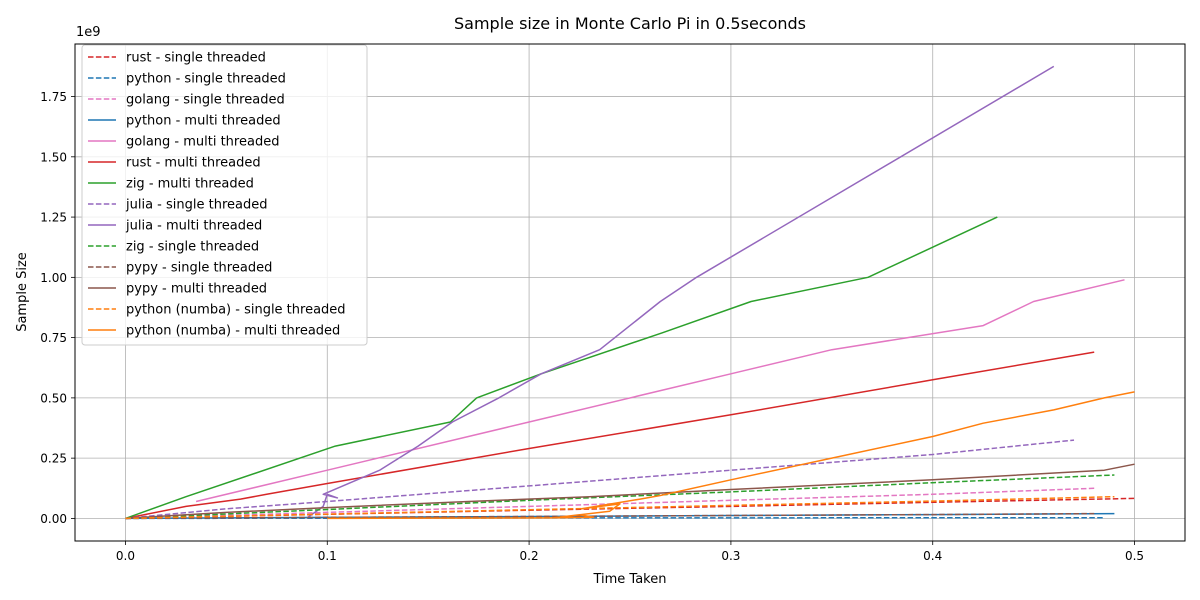 Image resolution: width=1200 pixels, height=600 pixels. I want to click on y-tick-label: 1.75, so click(53, 97).